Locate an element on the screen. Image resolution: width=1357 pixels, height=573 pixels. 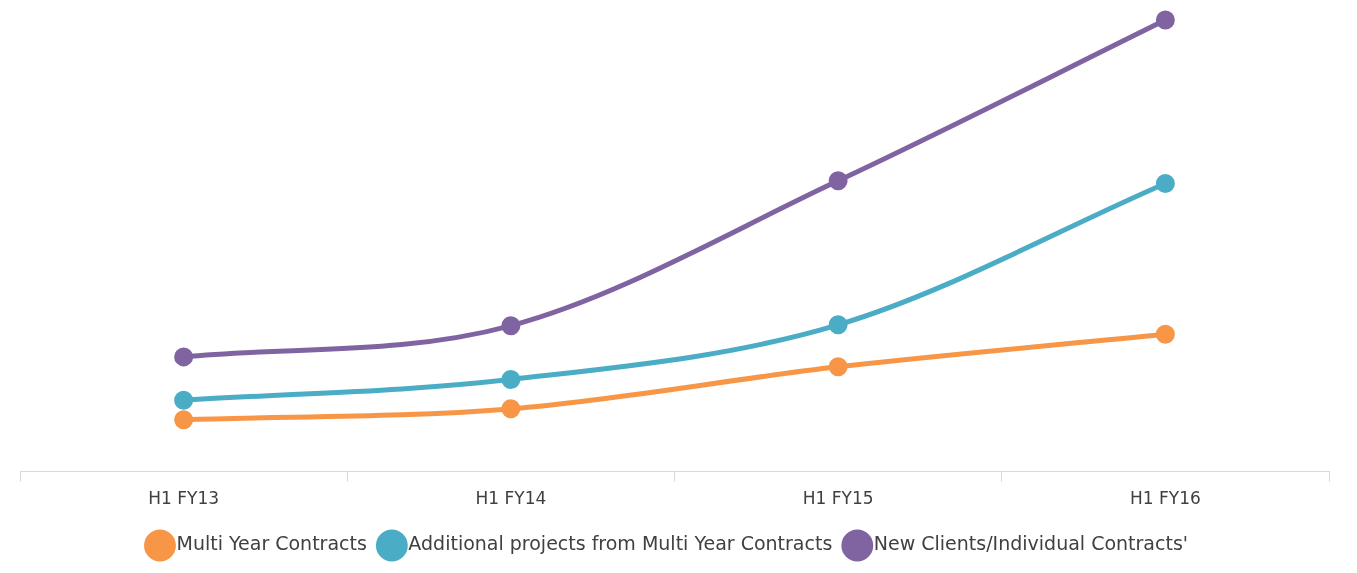
legend-label: Multi Year Contracts is located at coordinates (271, 543).